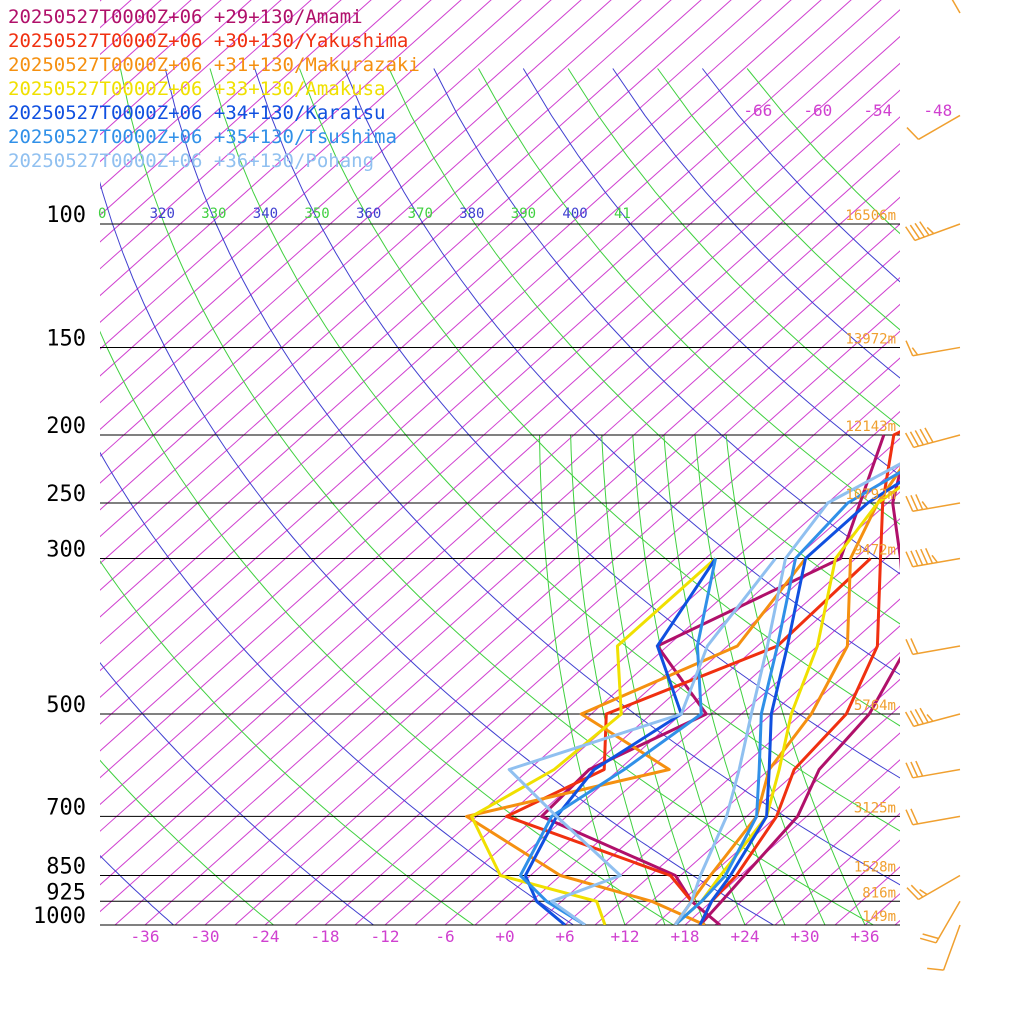 This screenshot has height=1024, width=1024. What do you see at coordinates (102, 214) in the screenshot?
I see `theta-label: 0` at bounding box center [102, 214].